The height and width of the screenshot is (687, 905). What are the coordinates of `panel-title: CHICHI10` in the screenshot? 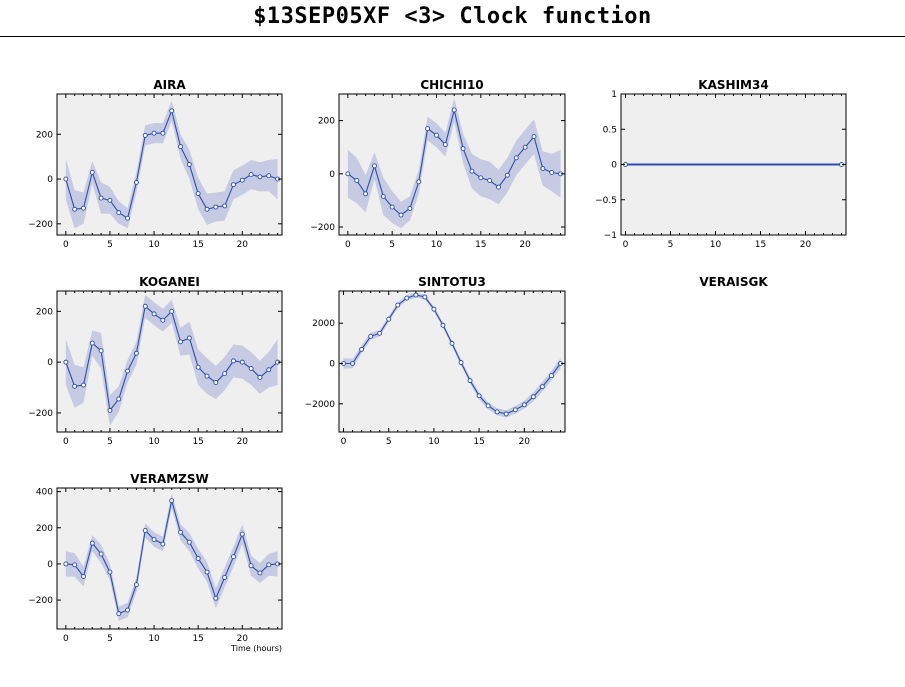 It's located at (451, 85).